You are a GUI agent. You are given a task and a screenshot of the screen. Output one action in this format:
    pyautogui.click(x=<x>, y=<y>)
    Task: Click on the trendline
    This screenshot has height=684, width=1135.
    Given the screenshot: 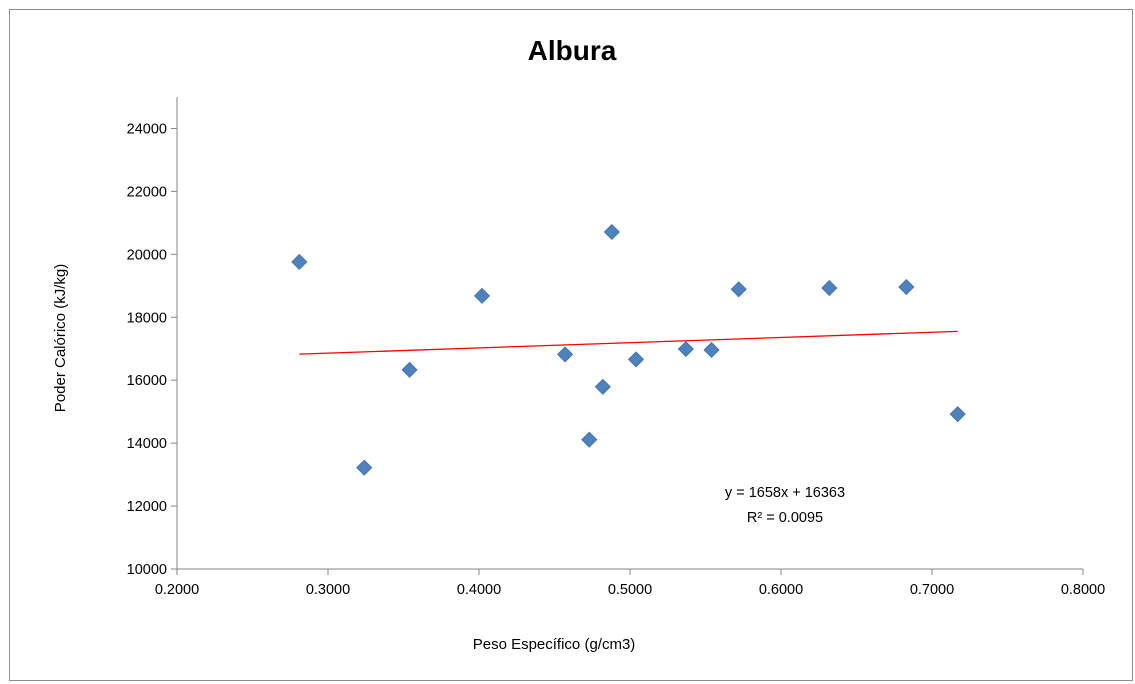 What is the action you would take?
    pyautogui.click(x=628, y=342)
    